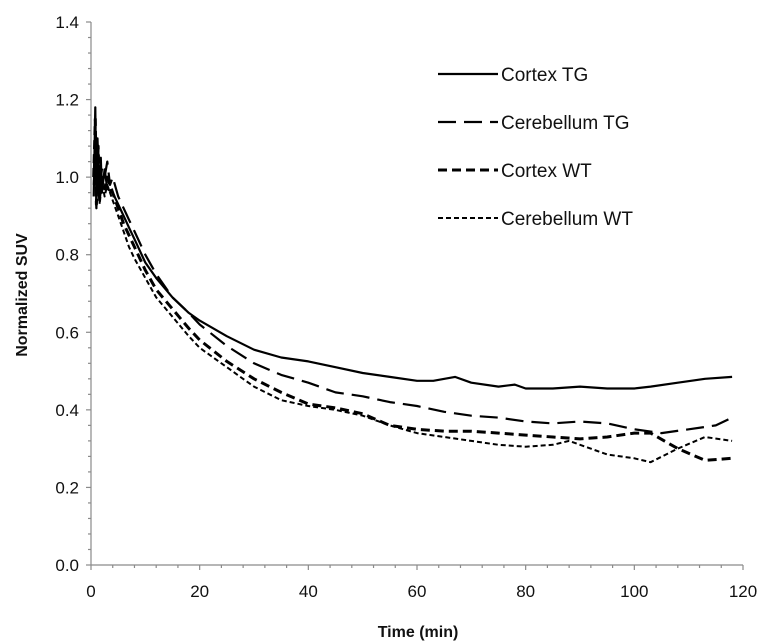 The width and height of the screenshot is (771, 643). What do you see at coordinates (67, 177) in the screenshot?
I see `y-tick-label: 1.0` at bounding box center [67, 177].